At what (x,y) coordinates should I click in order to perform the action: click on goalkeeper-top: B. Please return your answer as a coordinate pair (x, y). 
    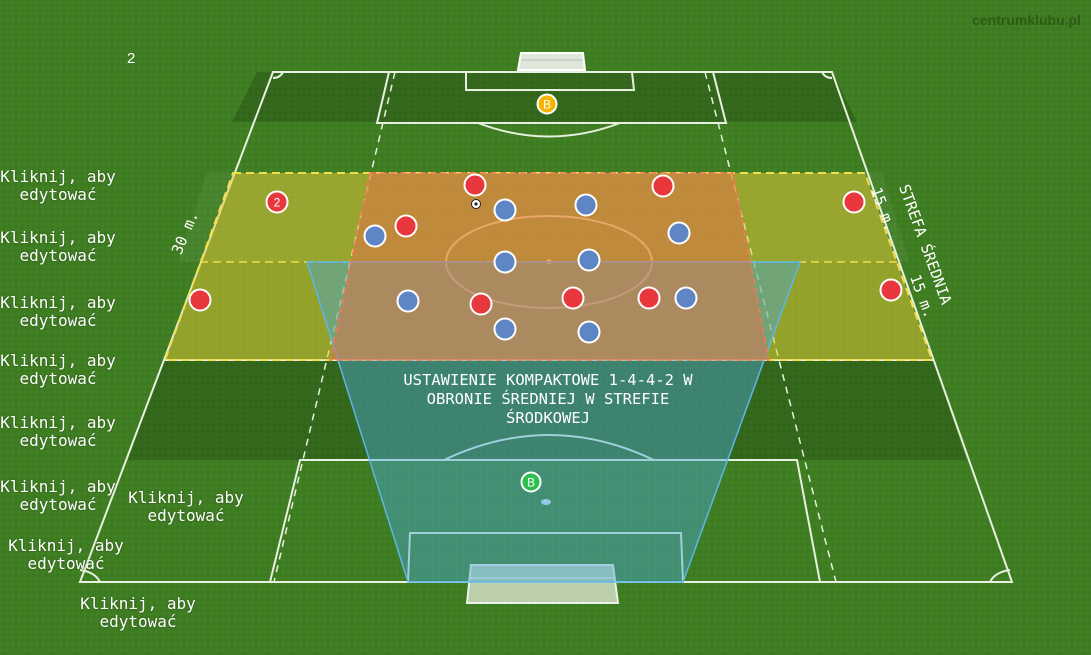
    Looking at the image, I should click on (547, 104).